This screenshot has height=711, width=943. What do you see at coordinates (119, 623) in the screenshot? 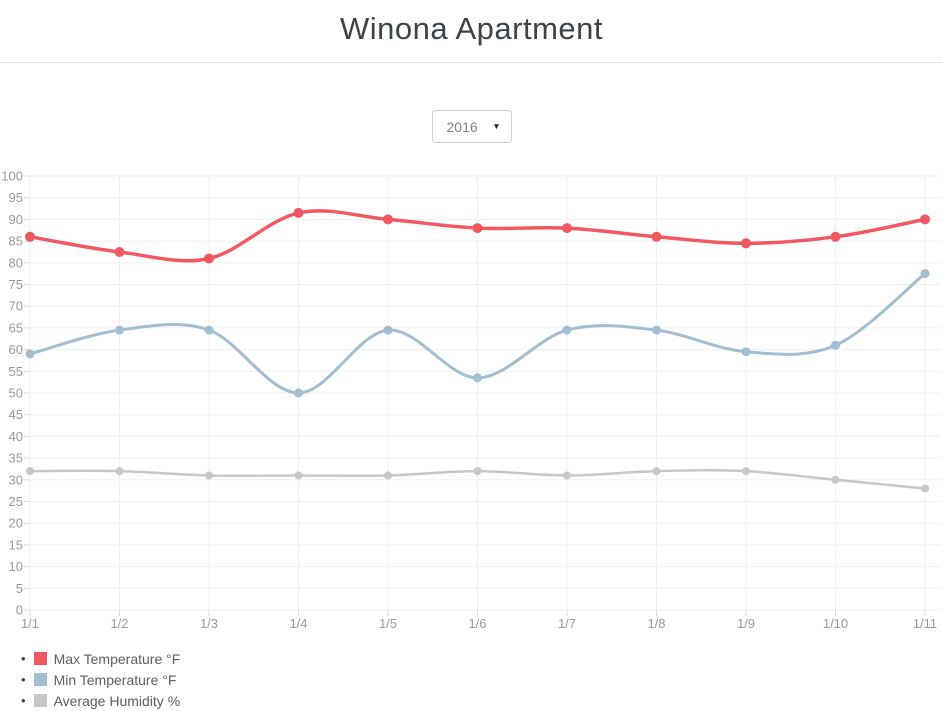
I see `x-tick-label: 1/2` at bounding box center [119, 623].